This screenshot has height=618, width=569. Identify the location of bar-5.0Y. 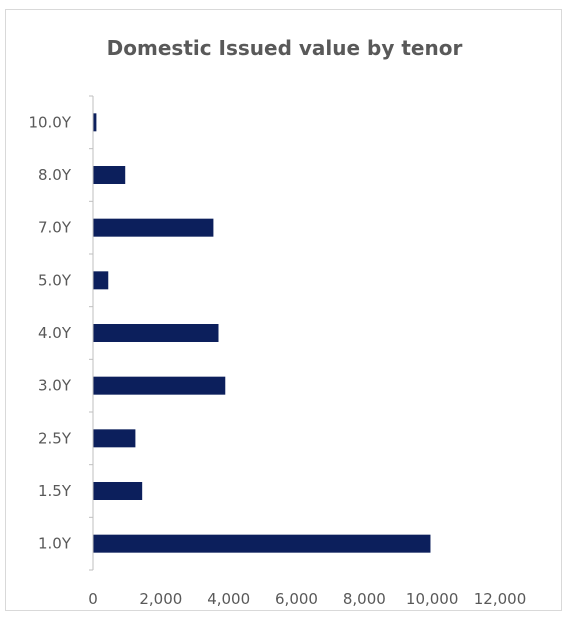
(101, 280).